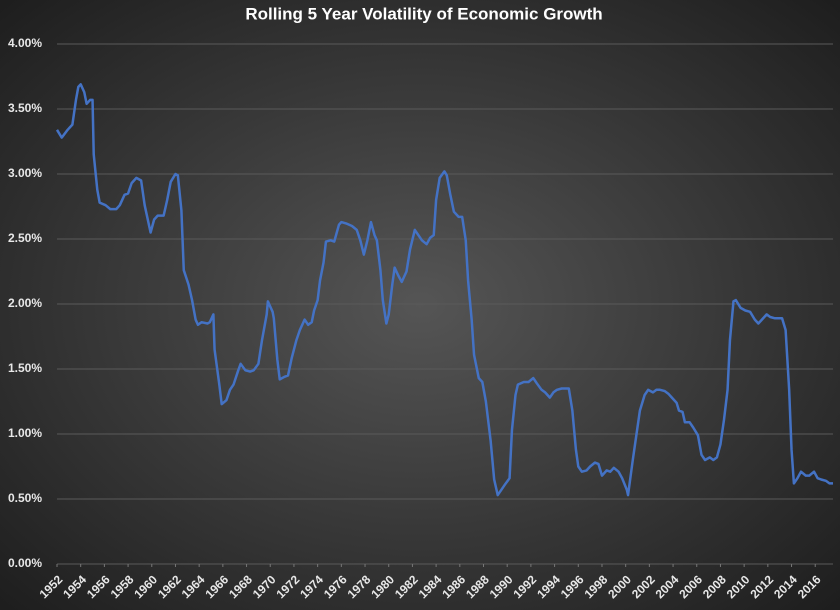 This screenshot has height=610, width=840. What do you see at coordinates (25, 433) in the screenshot?
I see `y-tick-label: 1.00%` at bounding box center [25, 433].